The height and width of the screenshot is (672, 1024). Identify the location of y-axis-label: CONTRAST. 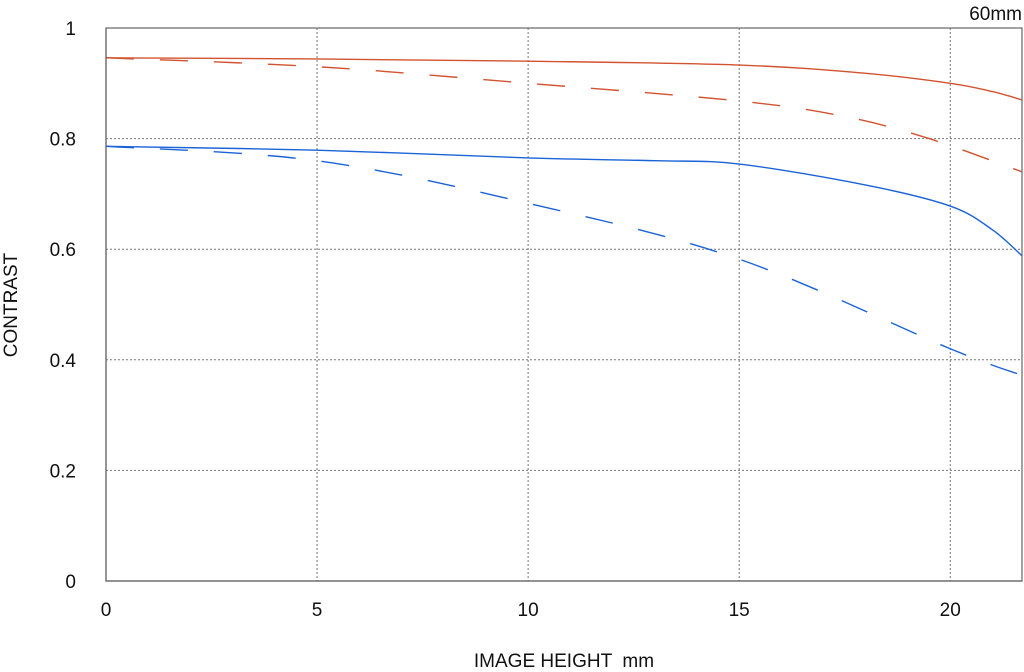
(11, 304).